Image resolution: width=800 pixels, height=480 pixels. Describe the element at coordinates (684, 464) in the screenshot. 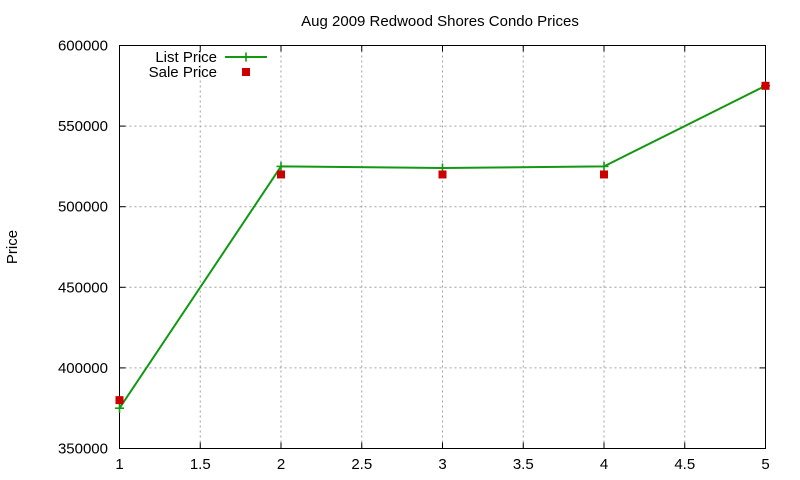

I see `x-tick-label: 4.5` at that location.